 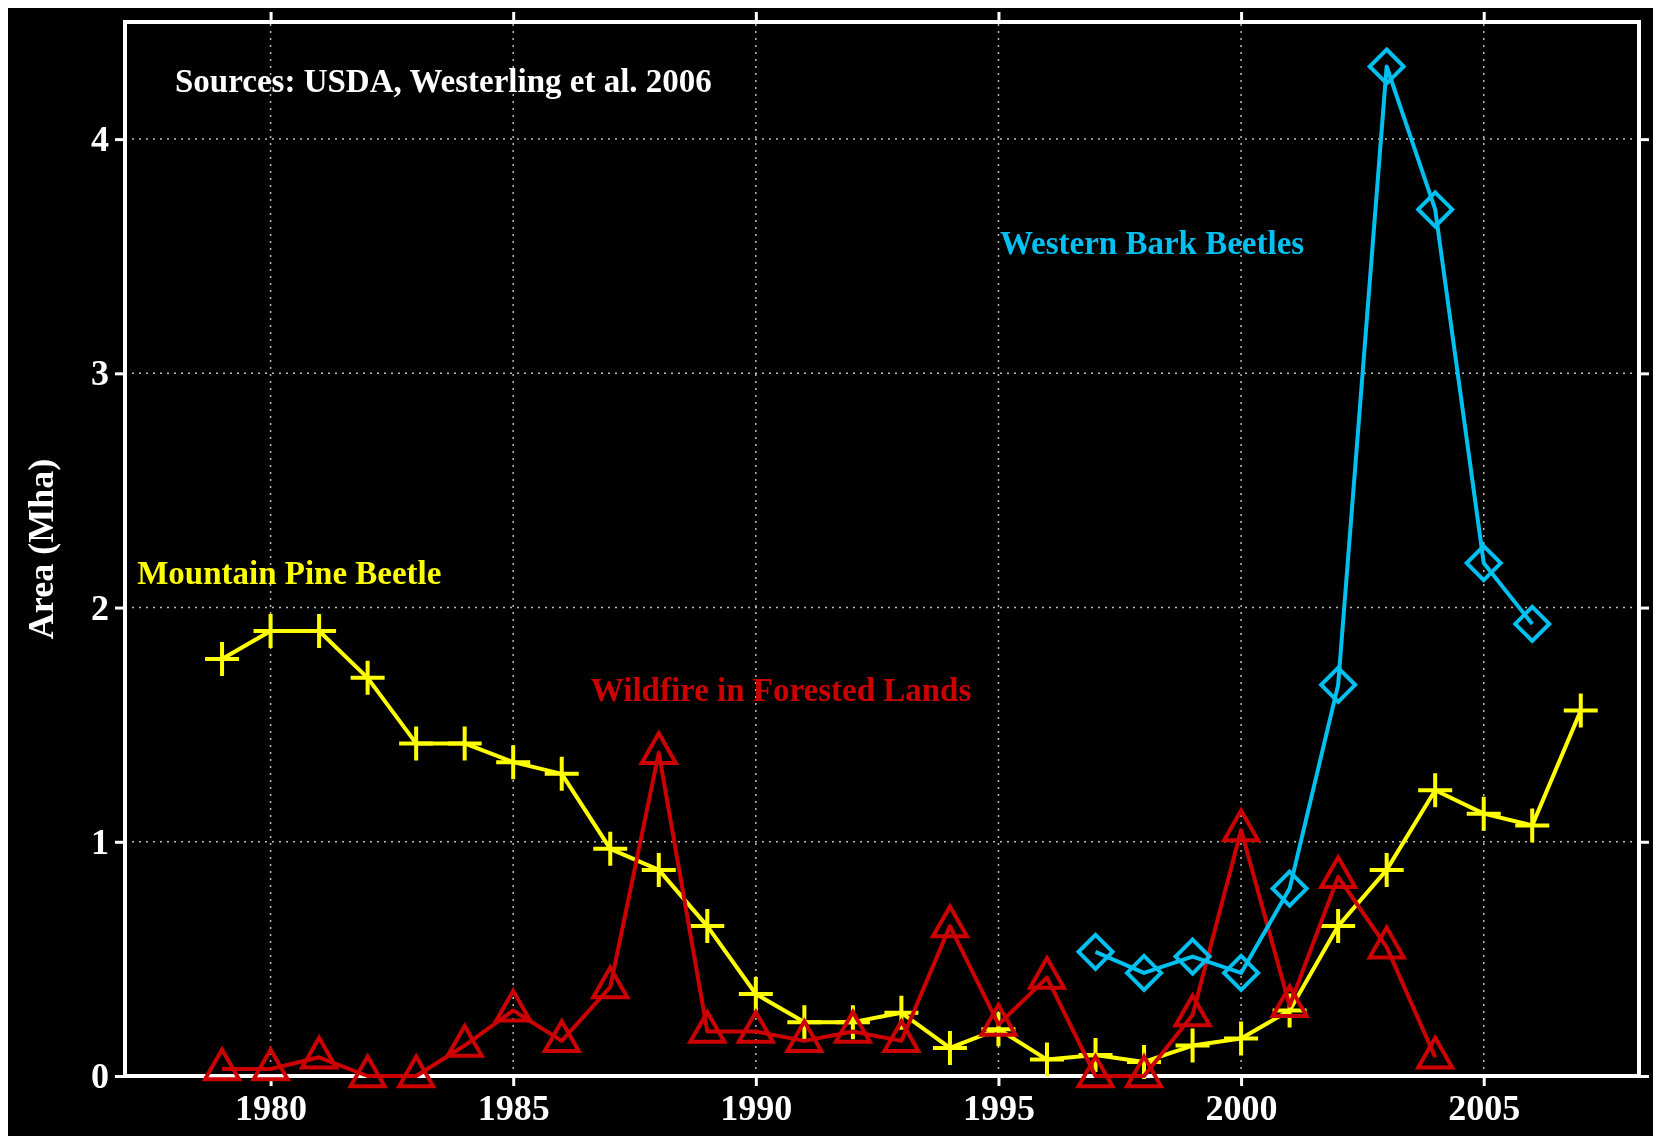 I want to click on y-tick-label: 2, so click(x=100, y=607).